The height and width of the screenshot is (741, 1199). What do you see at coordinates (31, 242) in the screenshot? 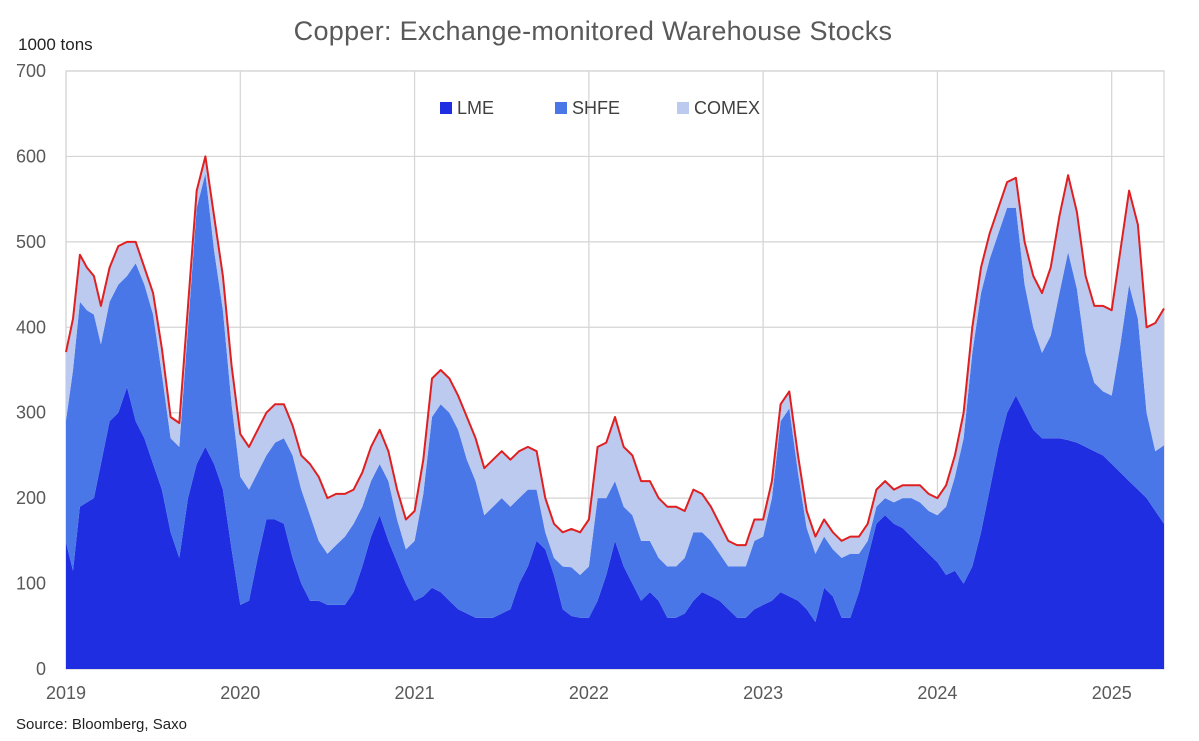
I see `y-tick-label: 500` at bounding box center [31, 242].